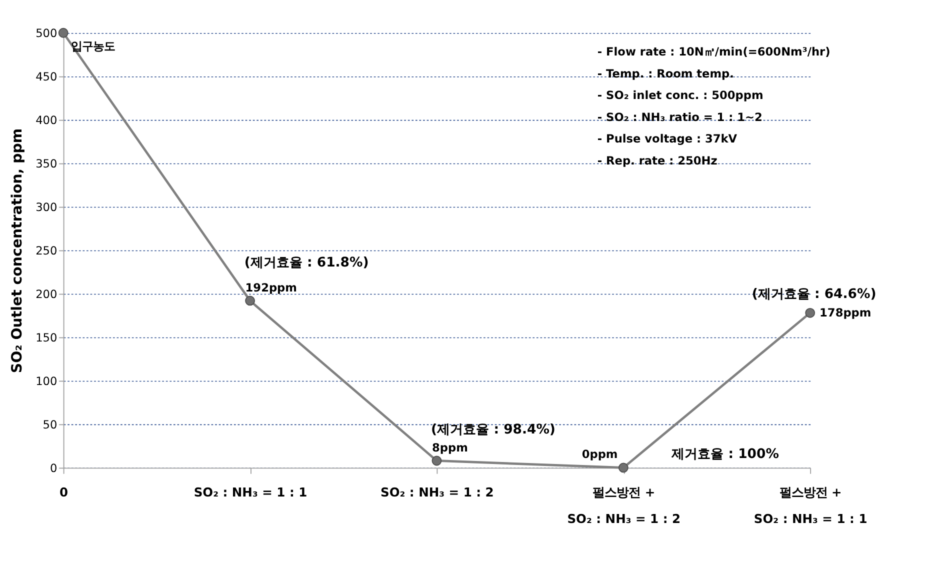  I want to click on x-tick-label: SO₂ : NH₃ = 1 : 2, so click(437, 493).